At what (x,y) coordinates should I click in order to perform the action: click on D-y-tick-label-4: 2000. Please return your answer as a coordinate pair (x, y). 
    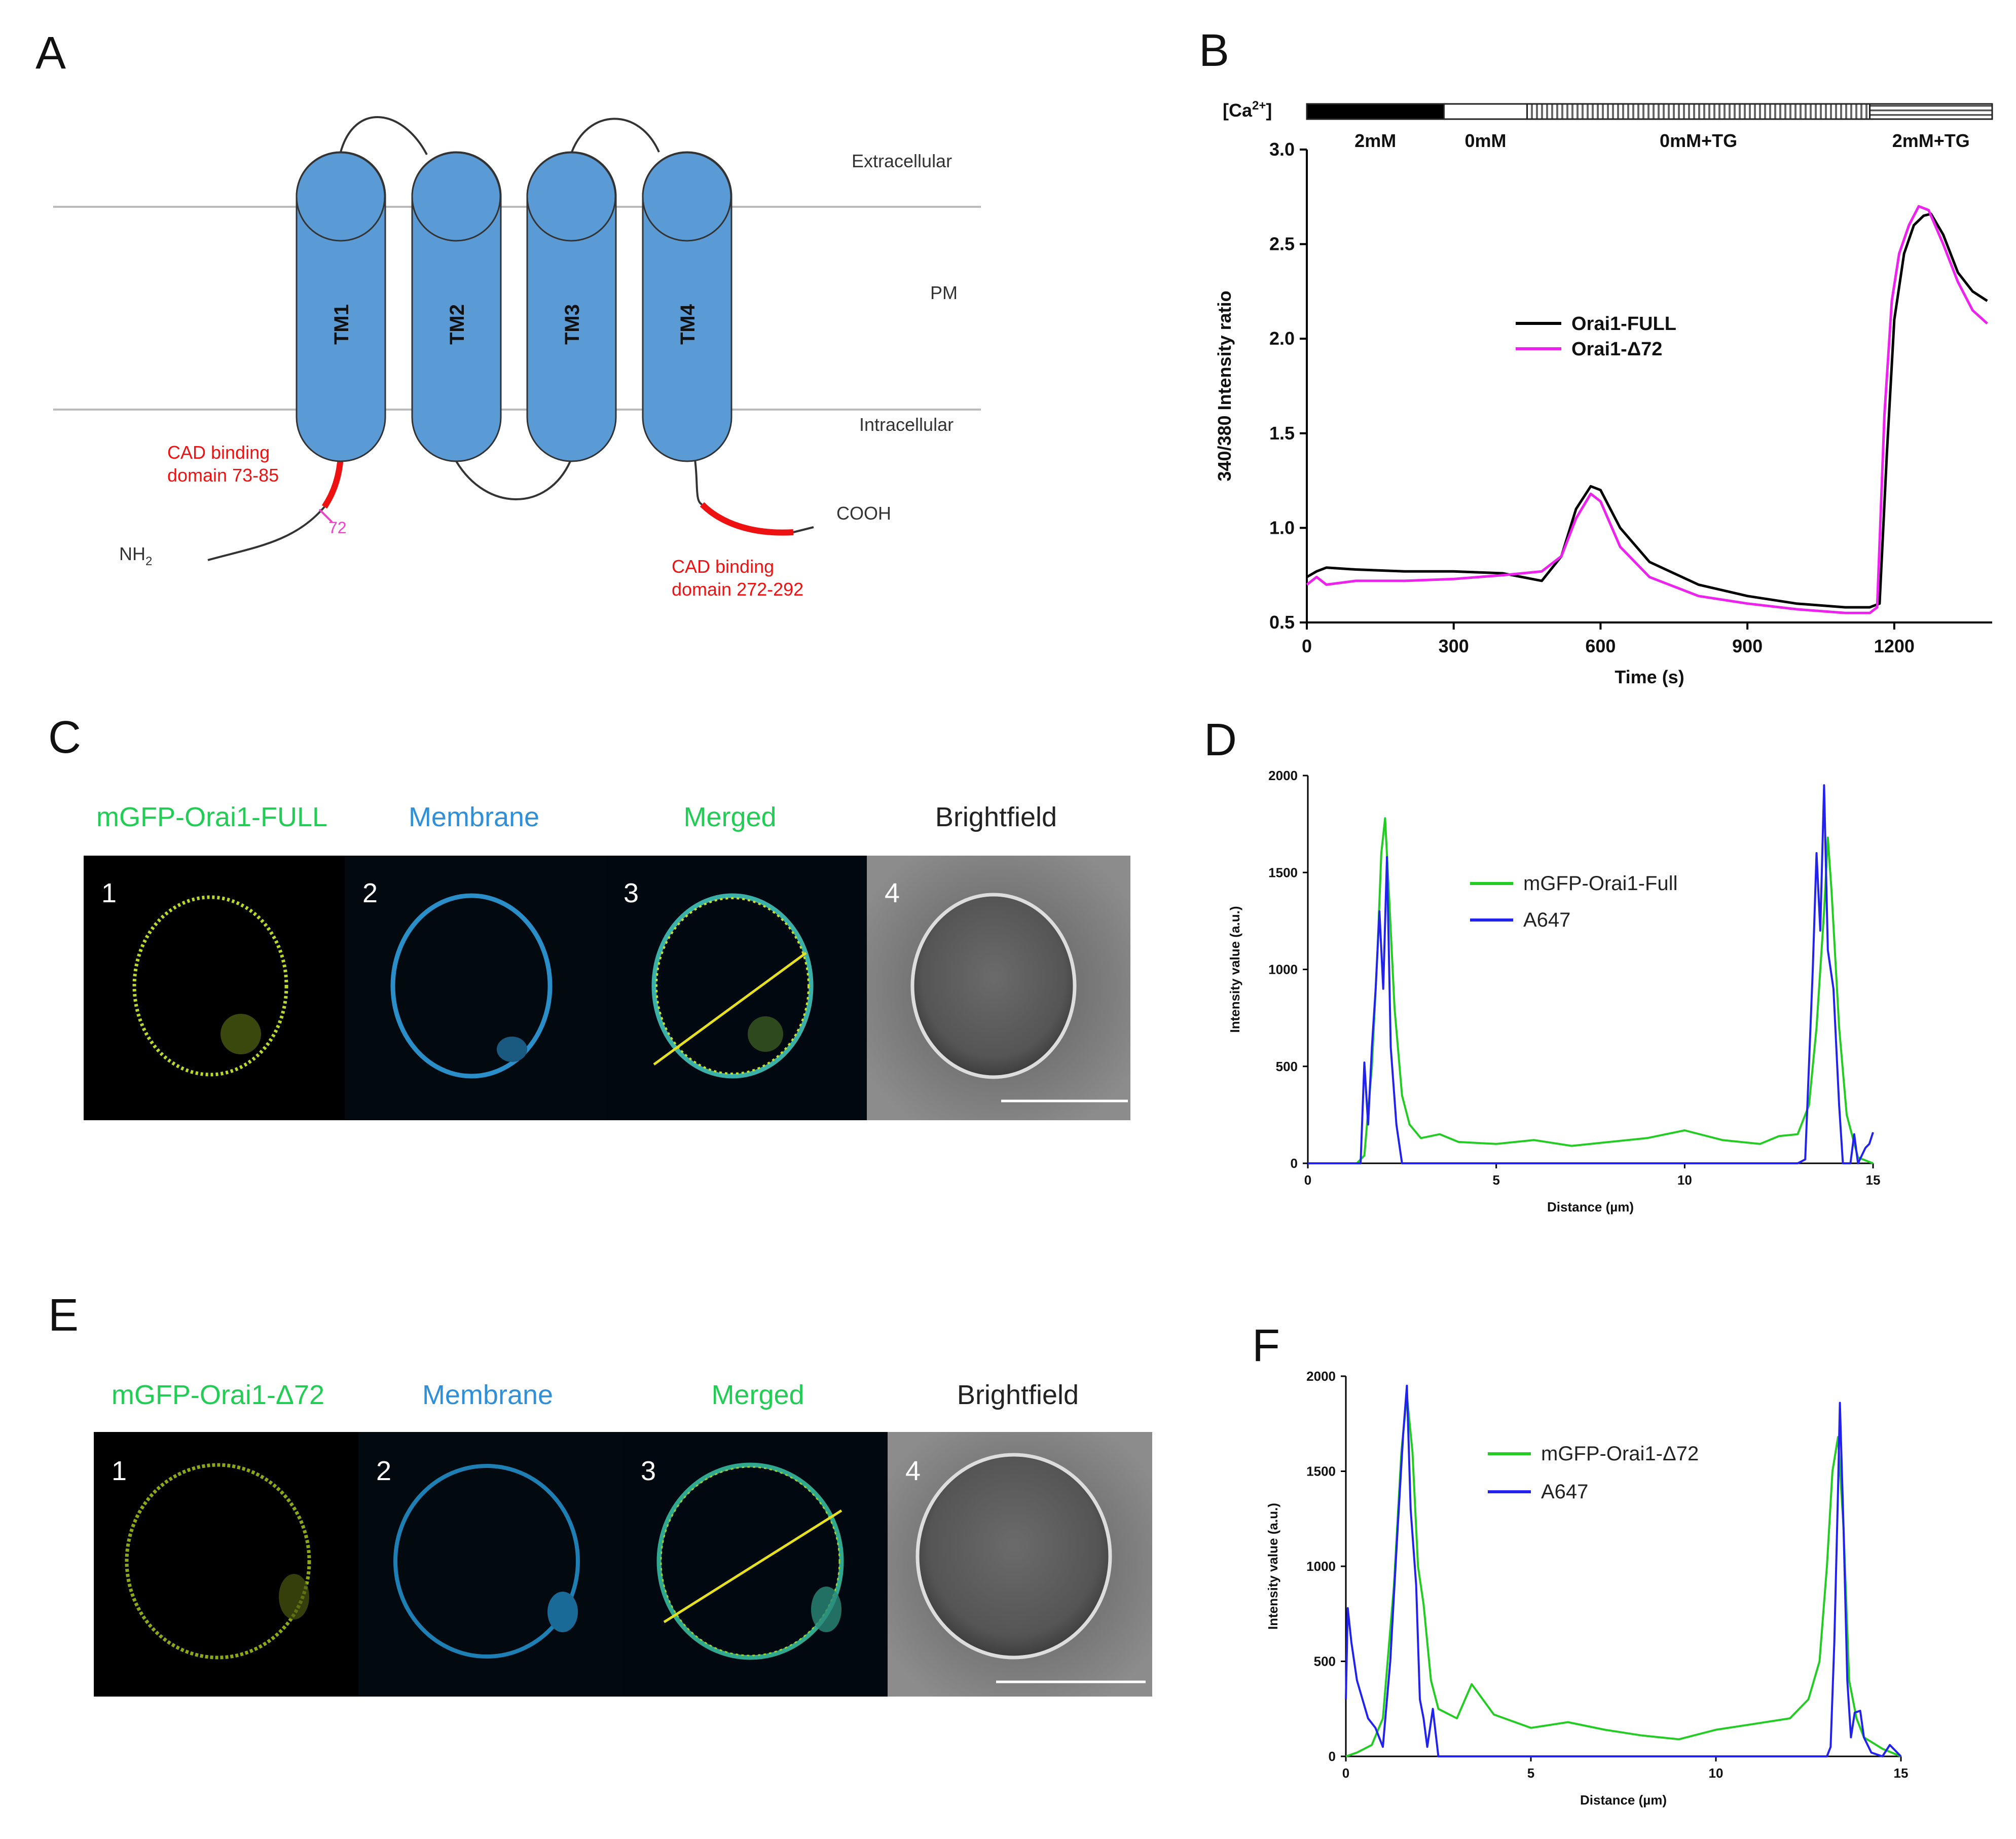
    Looking at the image, I should click on (1283, 775).